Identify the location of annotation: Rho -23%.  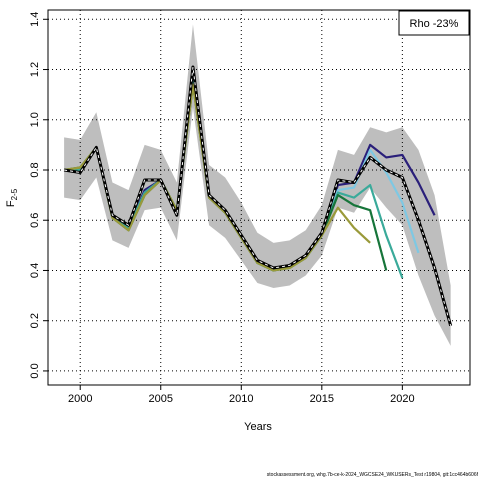
(434, 24).